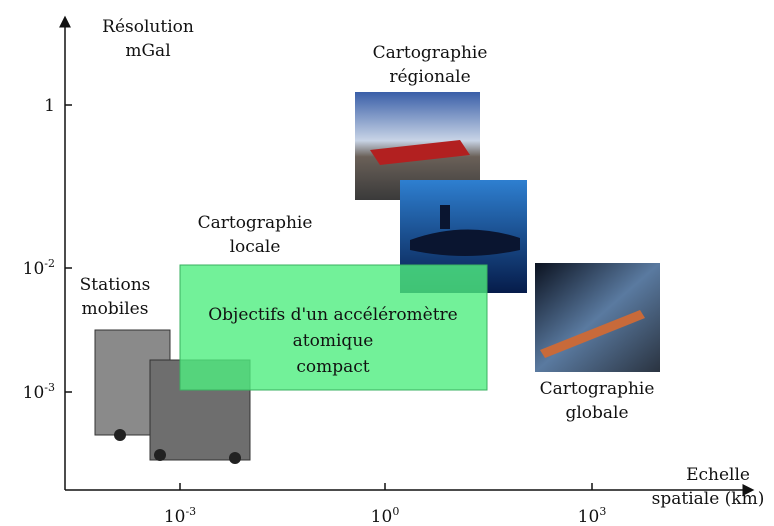 This screenshot has height=526, width=774. I want to click on tick-base: 1, so click(49, 106).